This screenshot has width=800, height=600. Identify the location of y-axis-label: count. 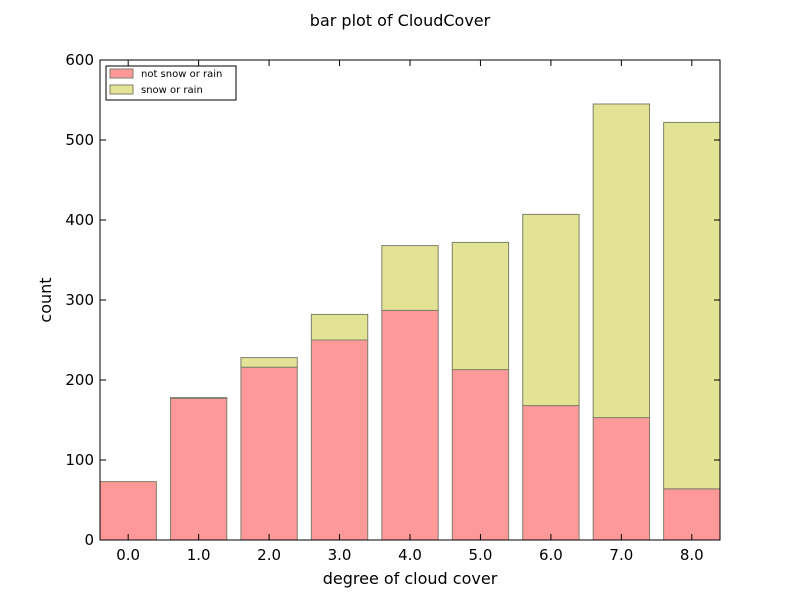
(45, 299).